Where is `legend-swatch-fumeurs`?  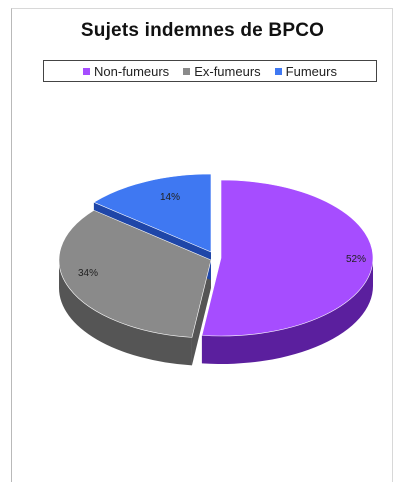
legend-swatch-fumeurs is located at coordinates (278, 71).